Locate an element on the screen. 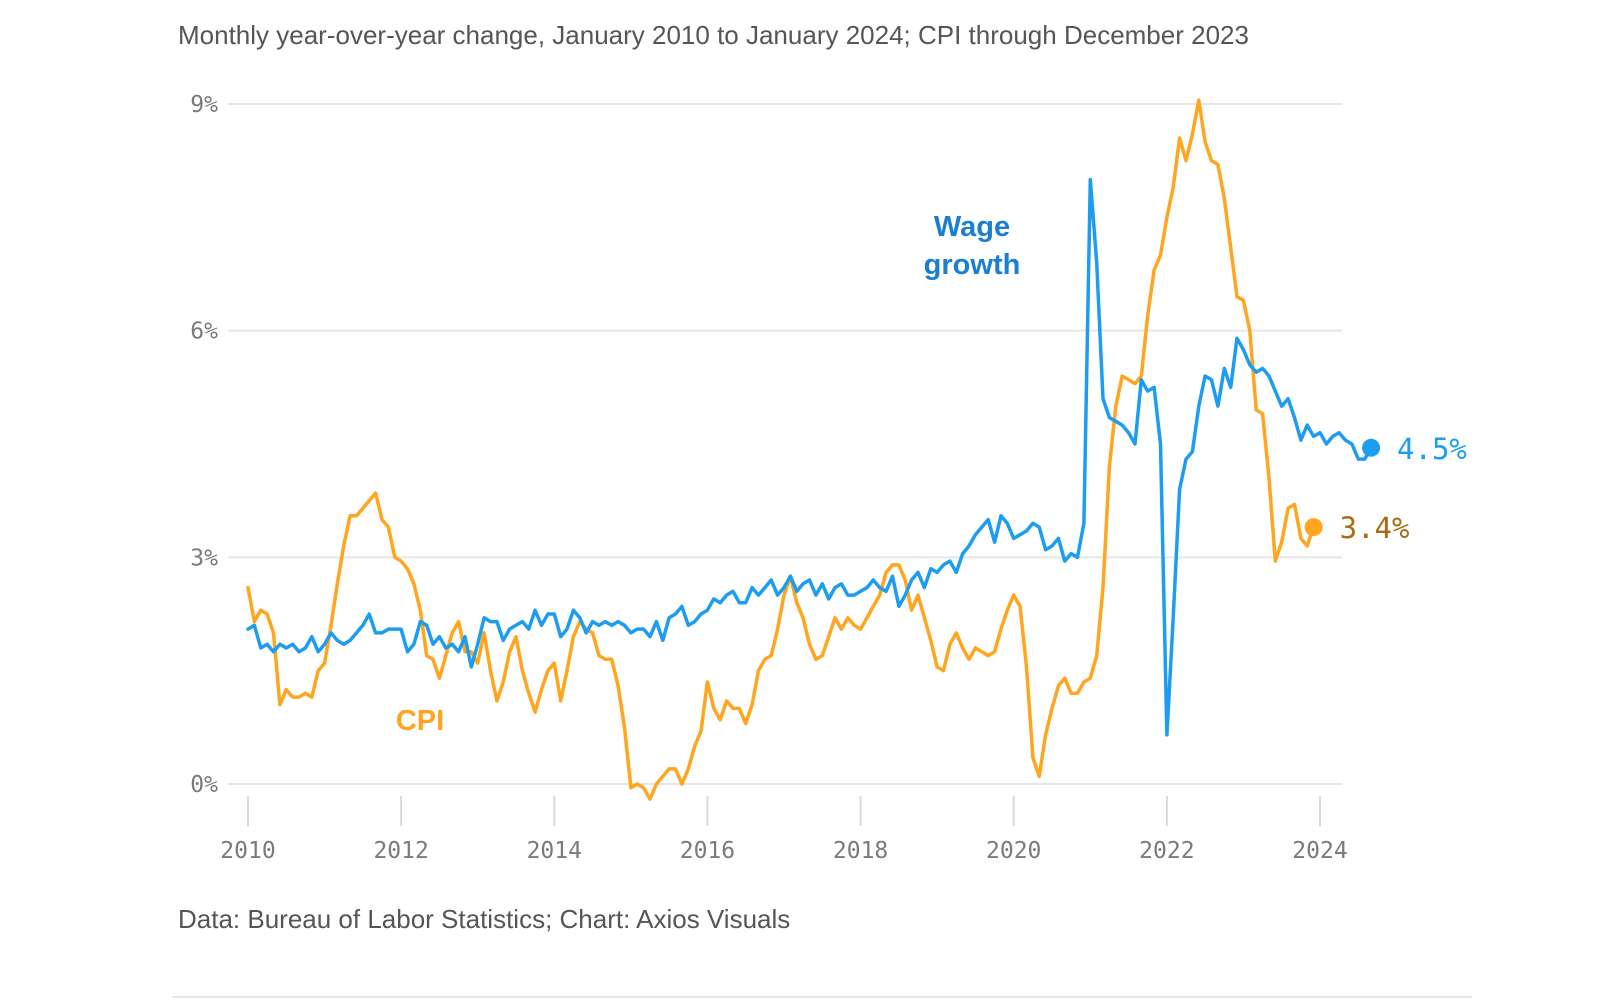  x-tick-label-2020: 2020 is located at coordinates (1013, 851).